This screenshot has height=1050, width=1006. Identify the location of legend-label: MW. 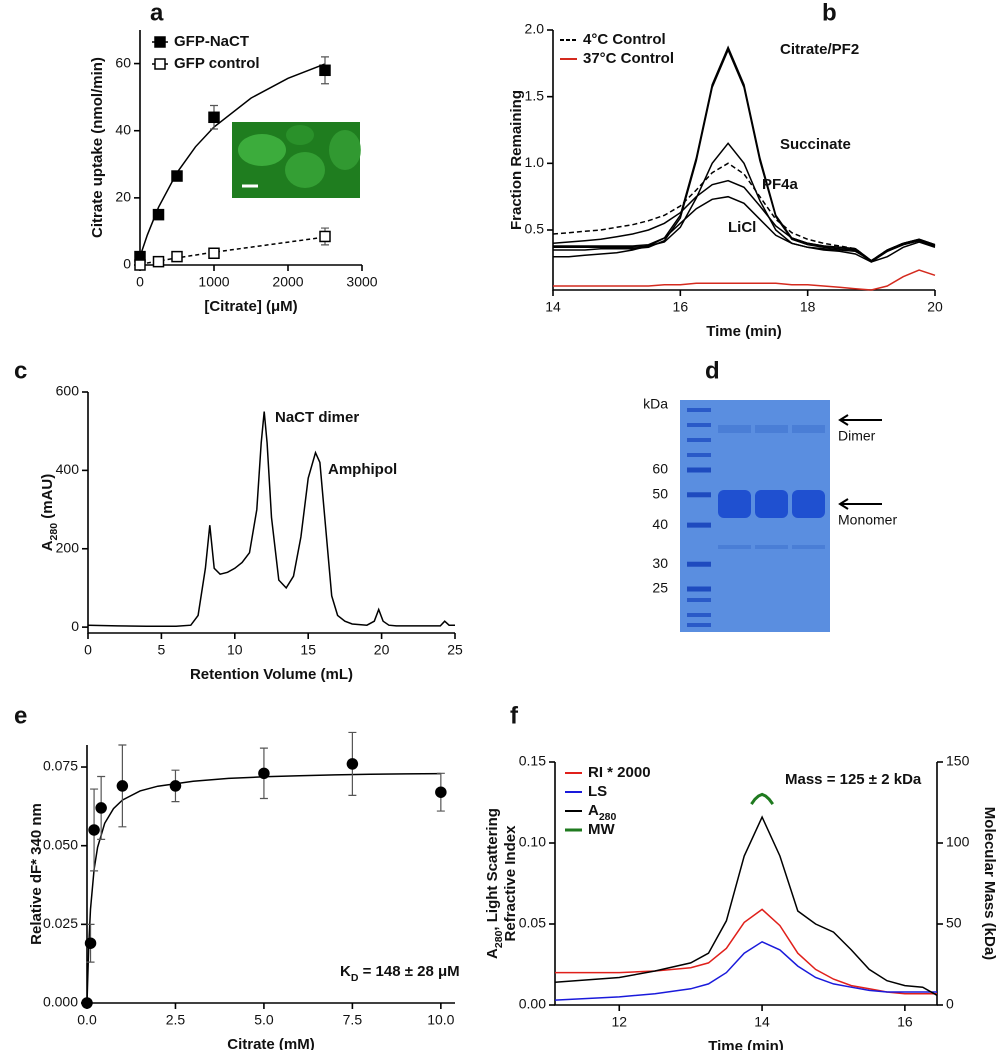
(601, 829).